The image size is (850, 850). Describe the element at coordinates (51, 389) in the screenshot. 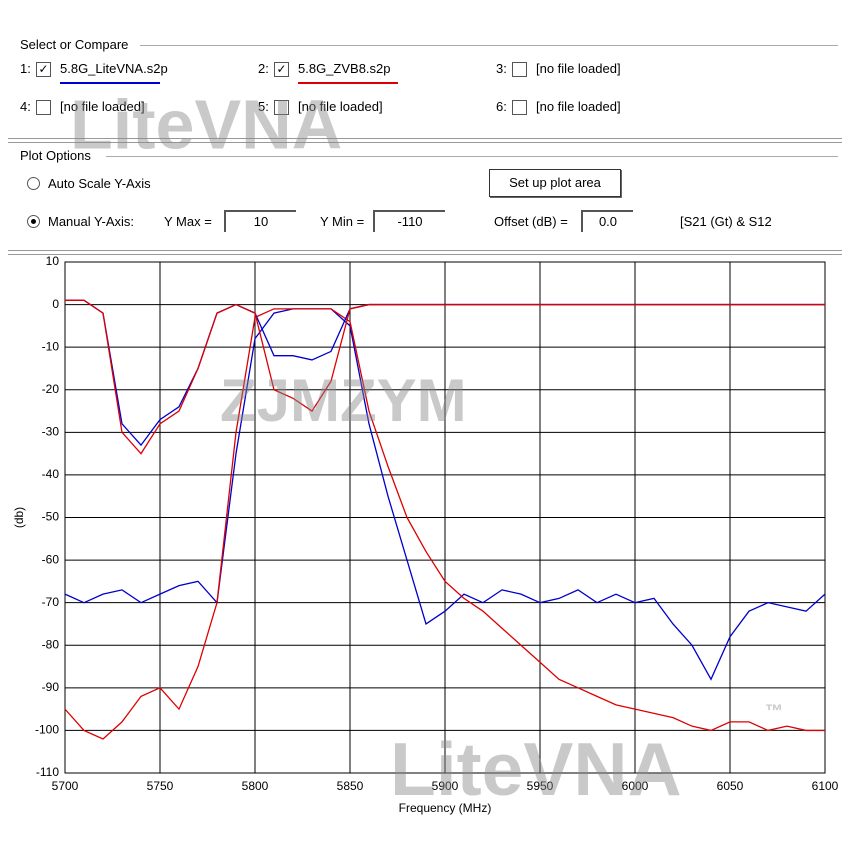

I see `y-tick-label: -20` at that location.